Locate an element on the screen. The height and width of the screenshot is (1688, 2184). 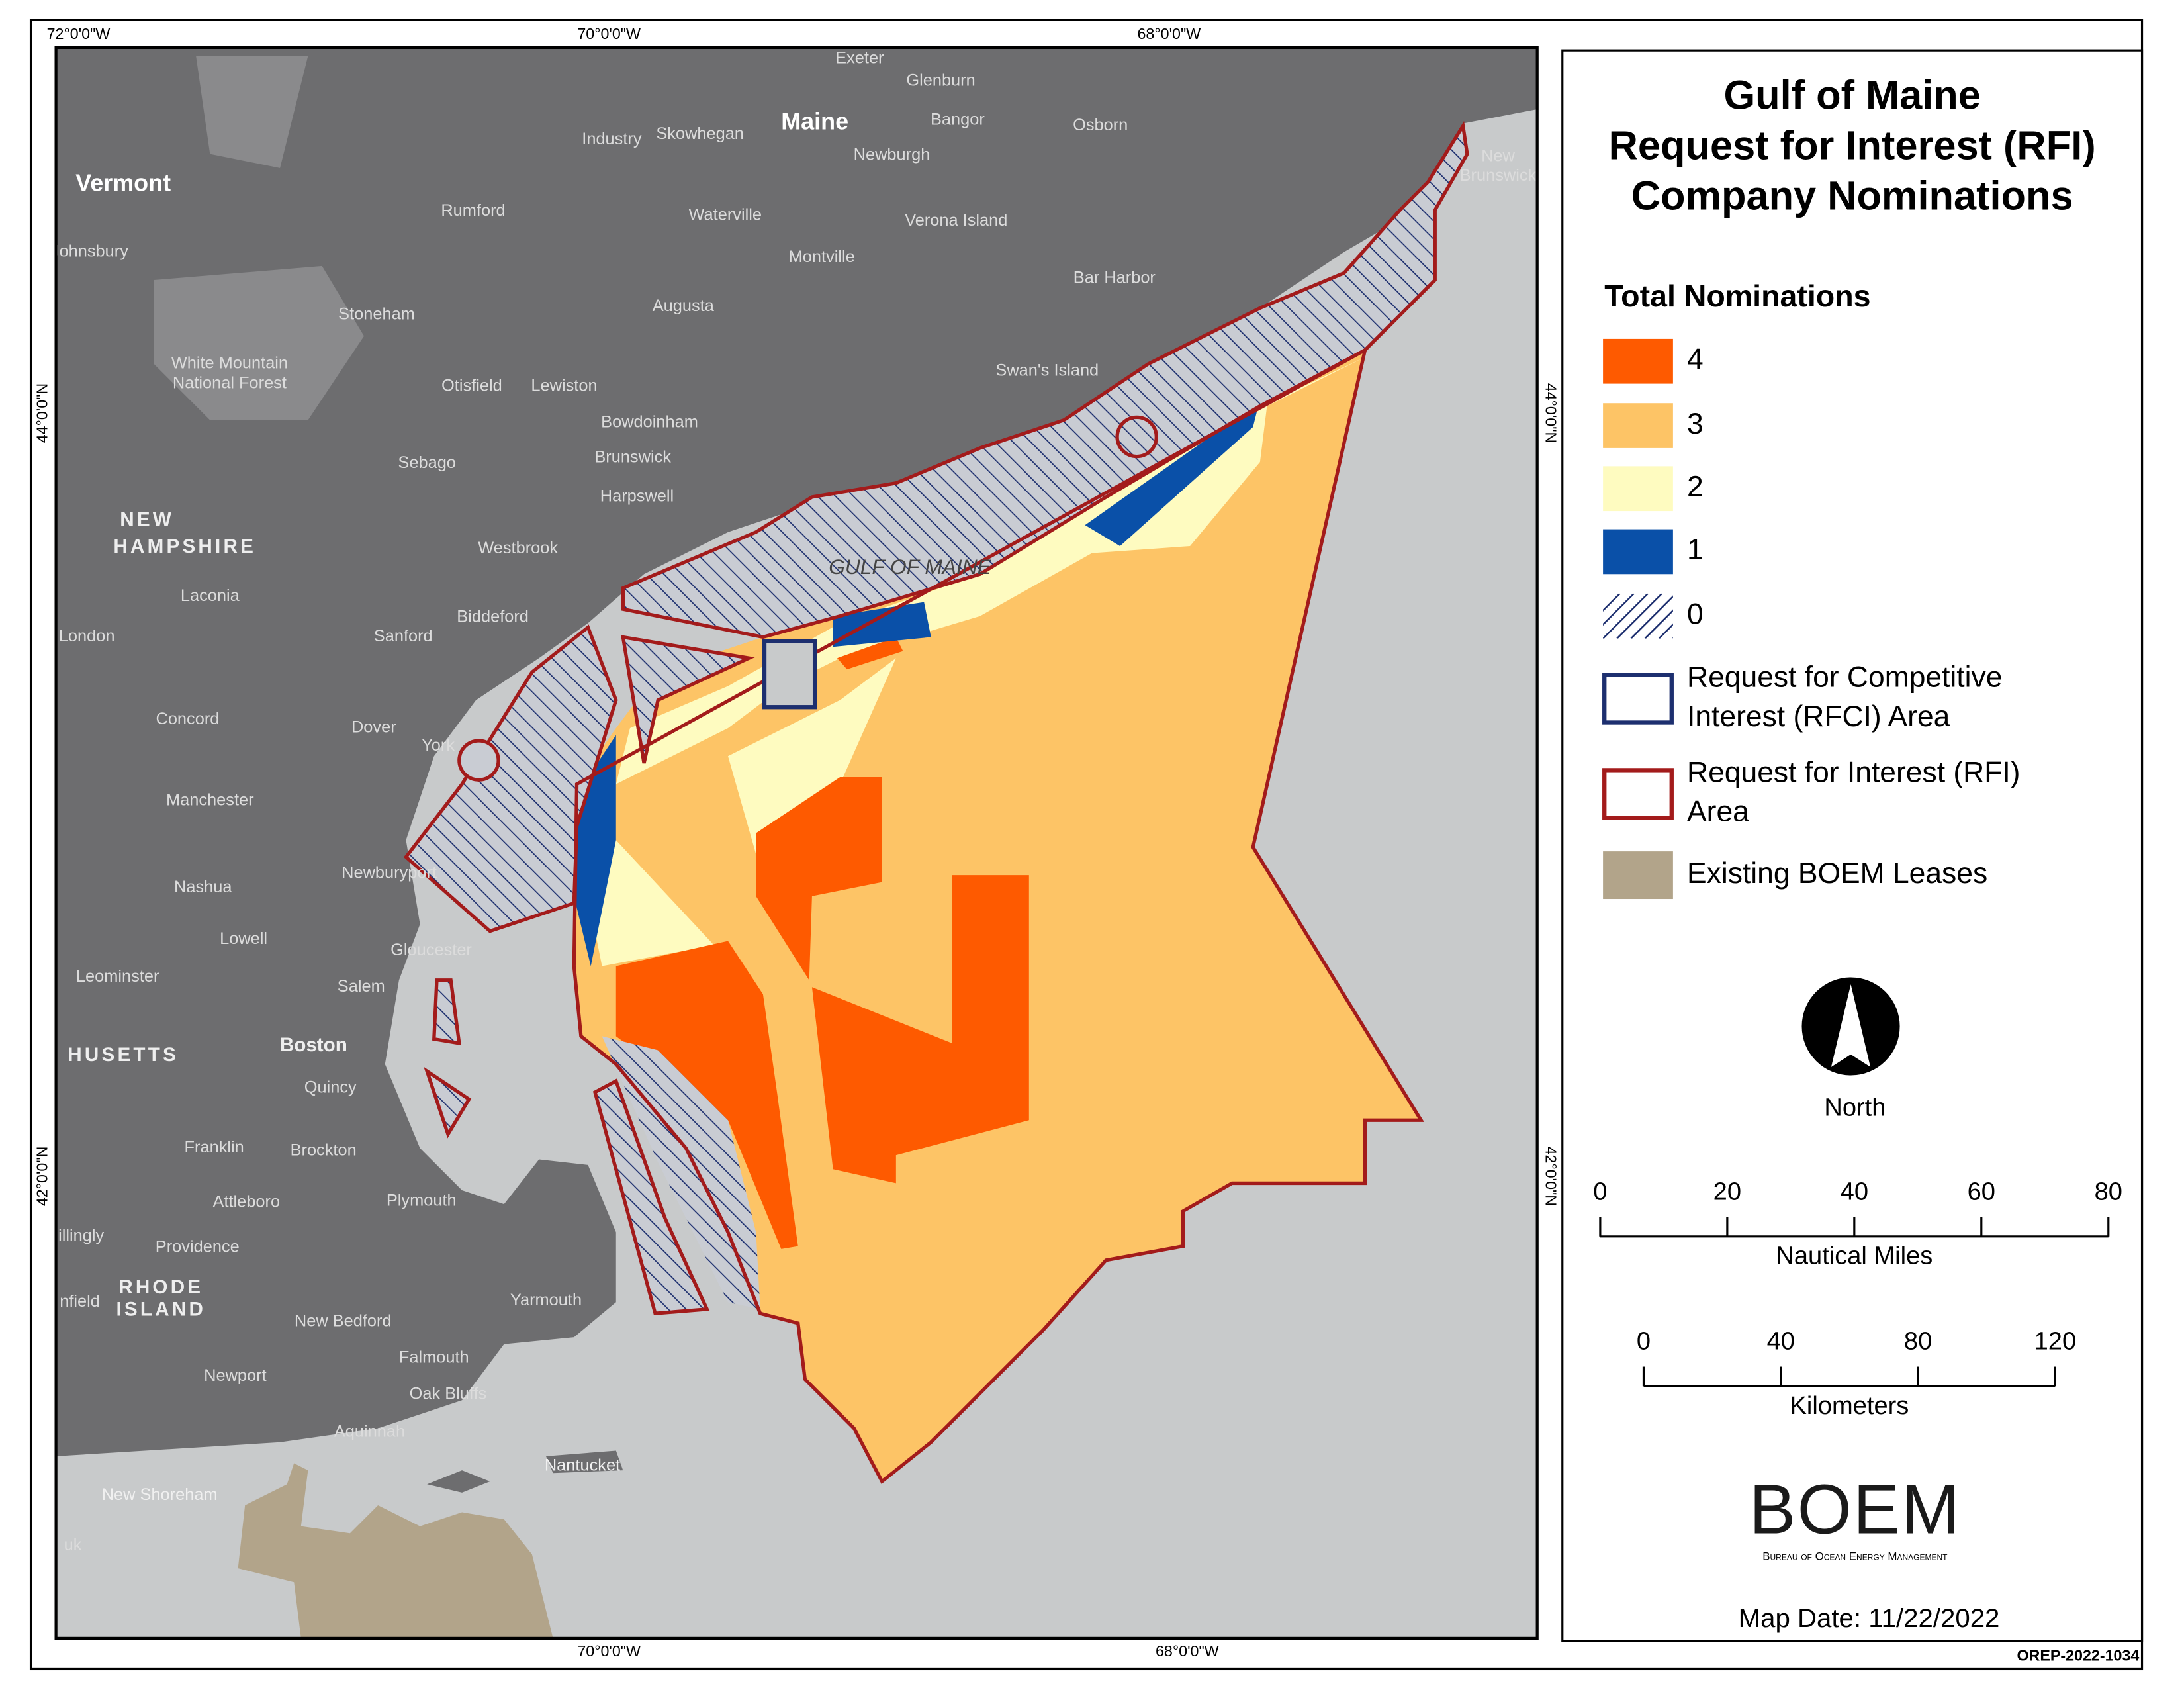
place-label: Gloucester is located at coordinates (431, 950).